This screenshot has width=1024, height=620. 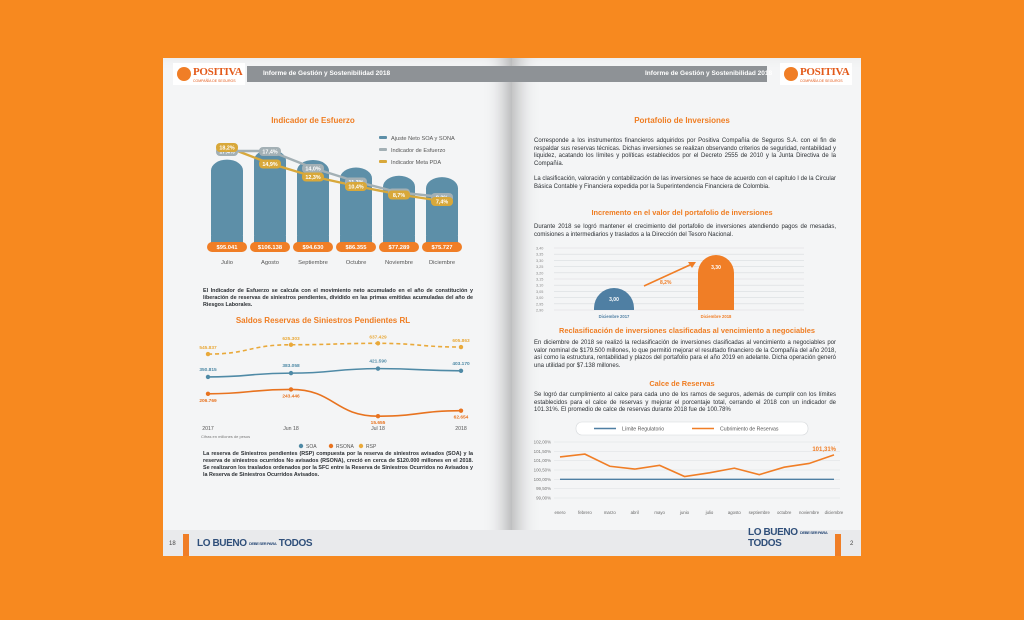 I want to click on header-bar, so click(x=379, y=74).